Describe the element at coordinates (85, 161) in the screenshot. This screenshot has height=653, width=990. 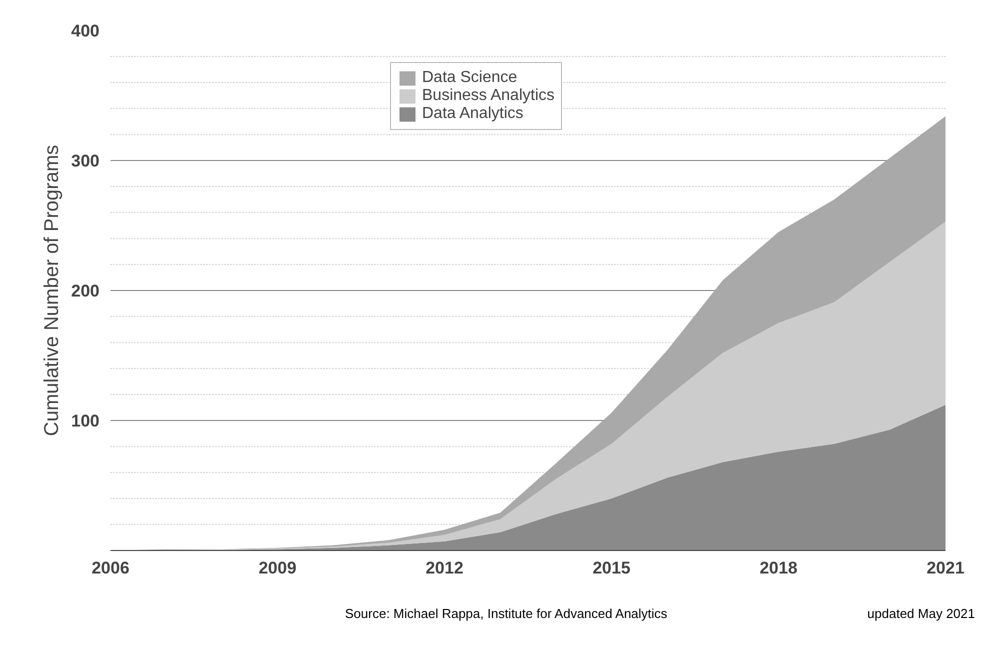
I see `y-tick-label: 300` at that location.